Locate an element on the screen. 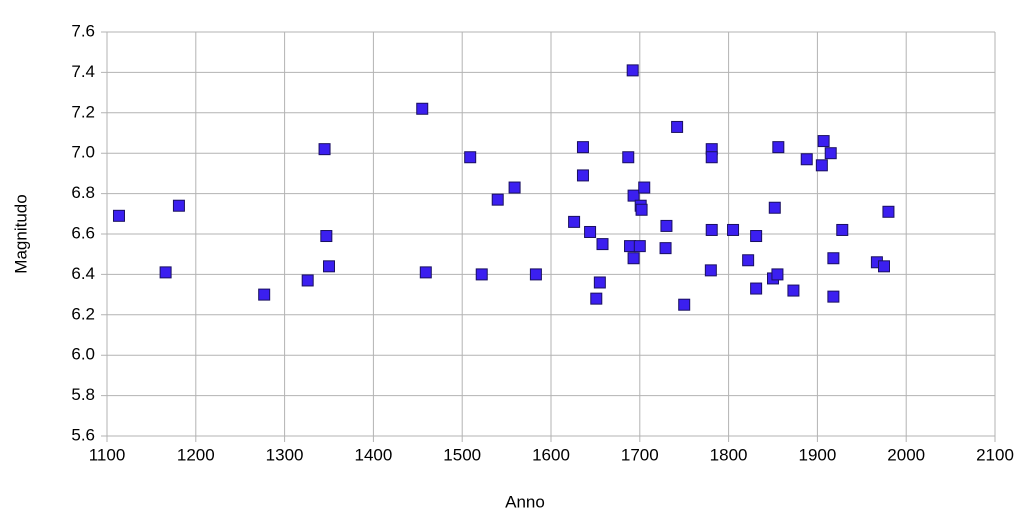 This screenshot has width=1024, height=525. y-axis-label: Magnitudo is located at coordinates (20, 233).